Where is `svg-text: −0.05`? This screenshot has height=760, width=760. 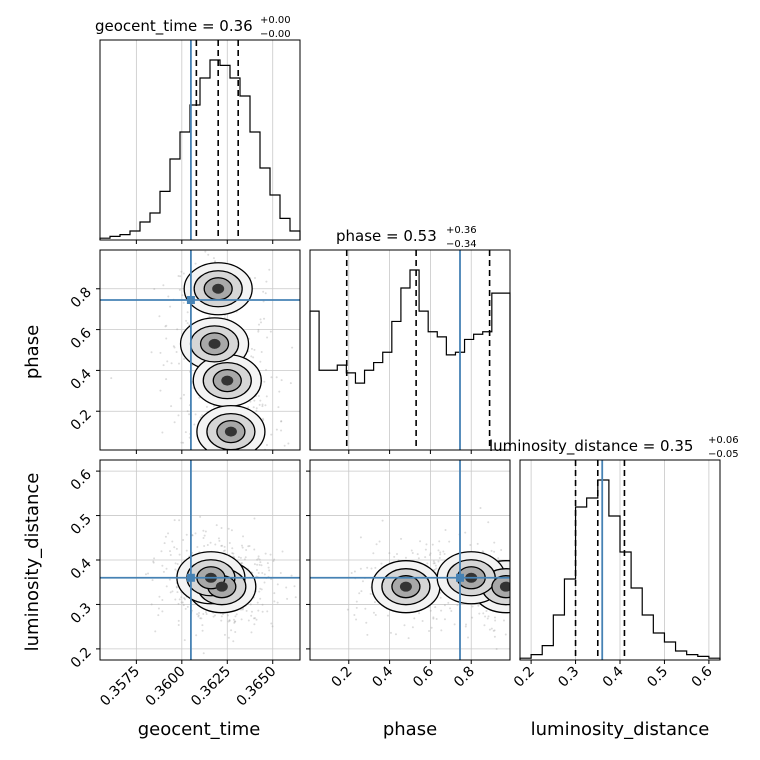 svg-text: −0.05 is located at coordinates (723, 454).